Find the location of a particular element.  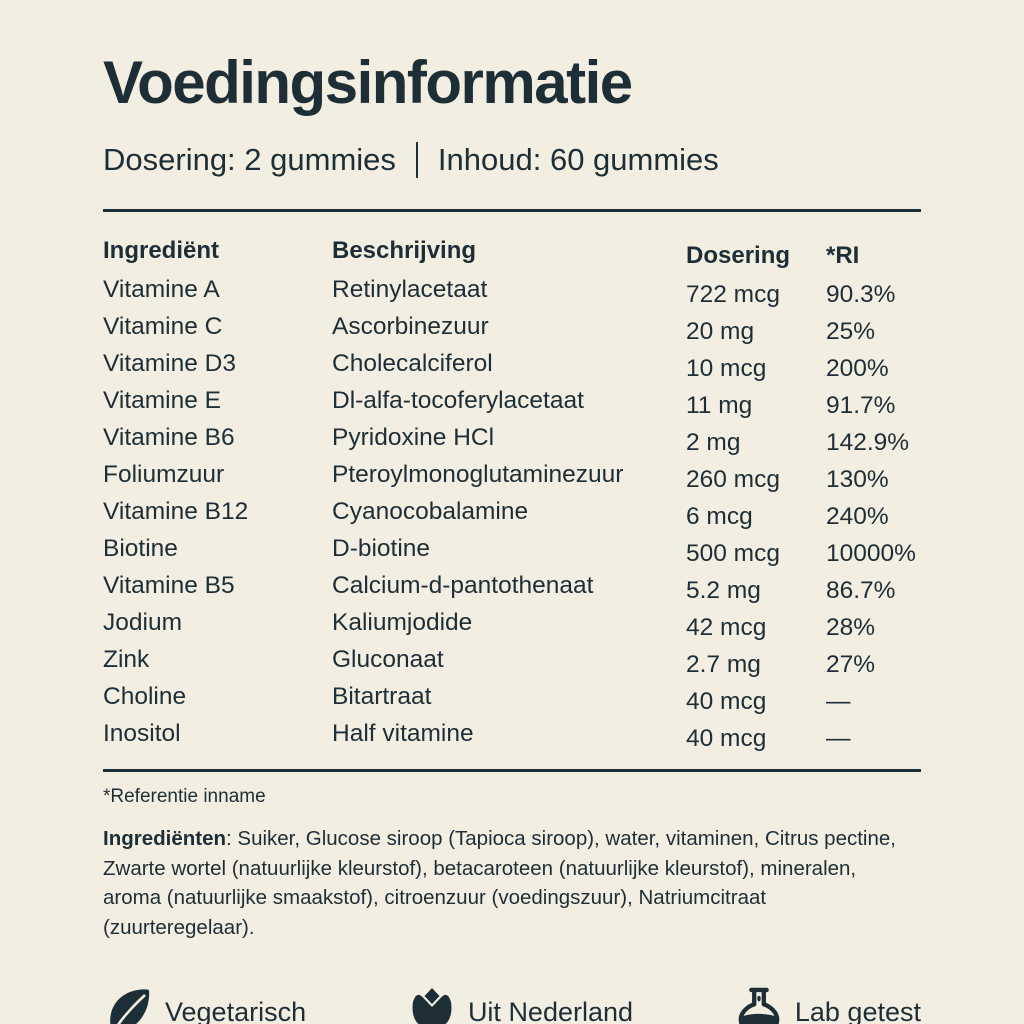

cell-description: Gluconaat is located at coordinates (388, 659).